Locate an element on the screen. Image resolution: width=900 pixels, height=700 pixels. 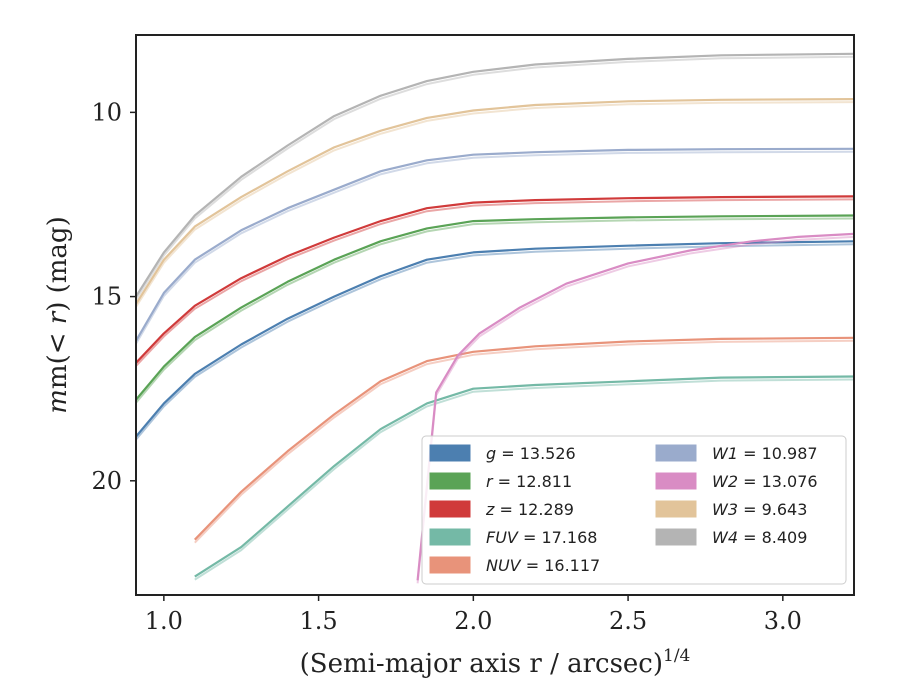
y-tick-label: 20 is located at coordinates (106, 481).